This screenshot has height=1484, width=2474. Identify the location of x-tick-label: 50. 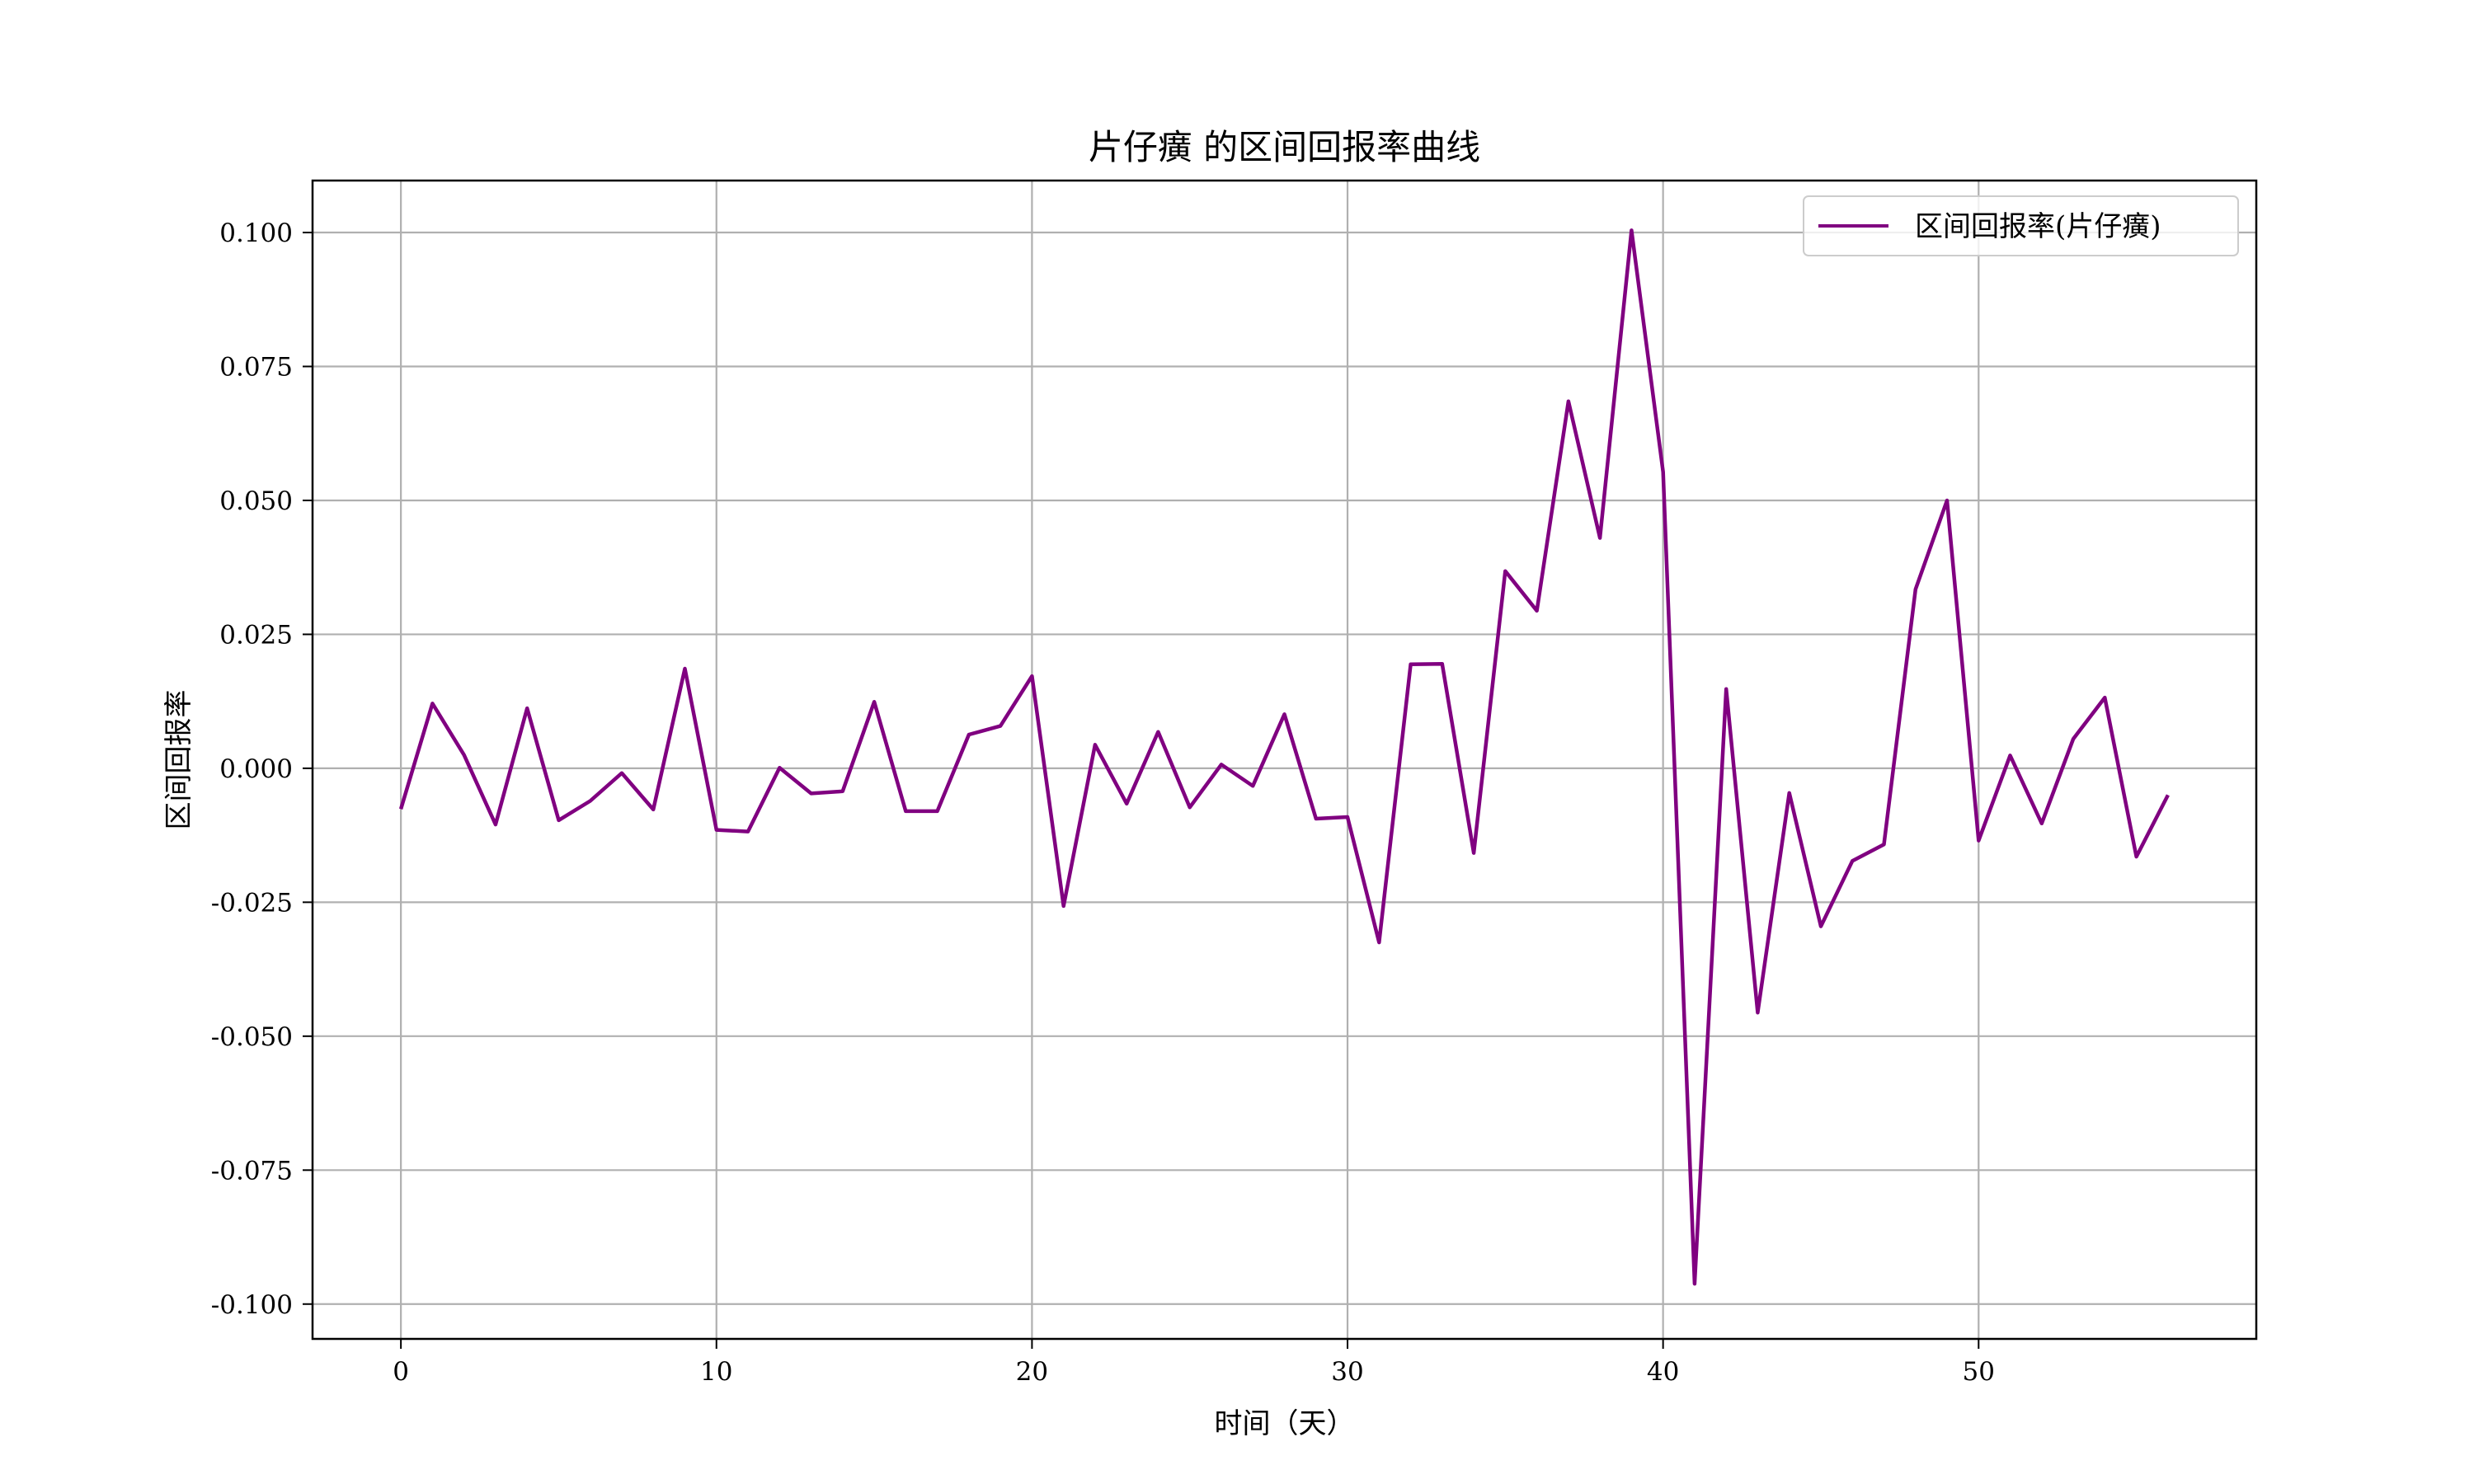
(1979, 1372).